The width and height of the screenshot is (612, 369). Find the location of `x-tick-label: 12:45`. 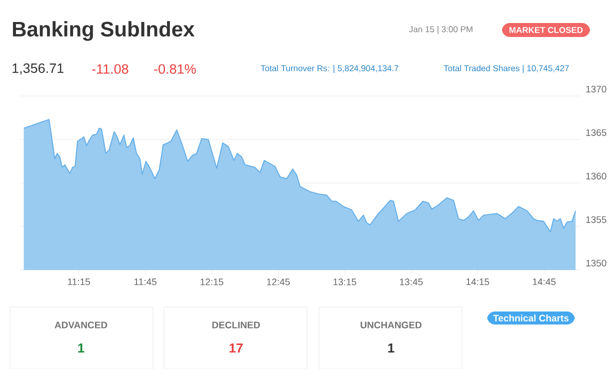

x-tick-label: 12:45 is located at coordinates (278, 282).